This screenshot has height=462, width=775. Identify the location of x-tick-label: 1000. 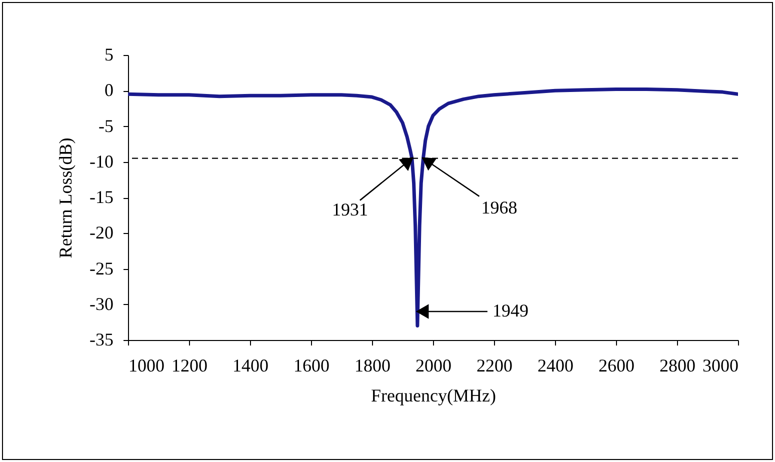
(146, 366).